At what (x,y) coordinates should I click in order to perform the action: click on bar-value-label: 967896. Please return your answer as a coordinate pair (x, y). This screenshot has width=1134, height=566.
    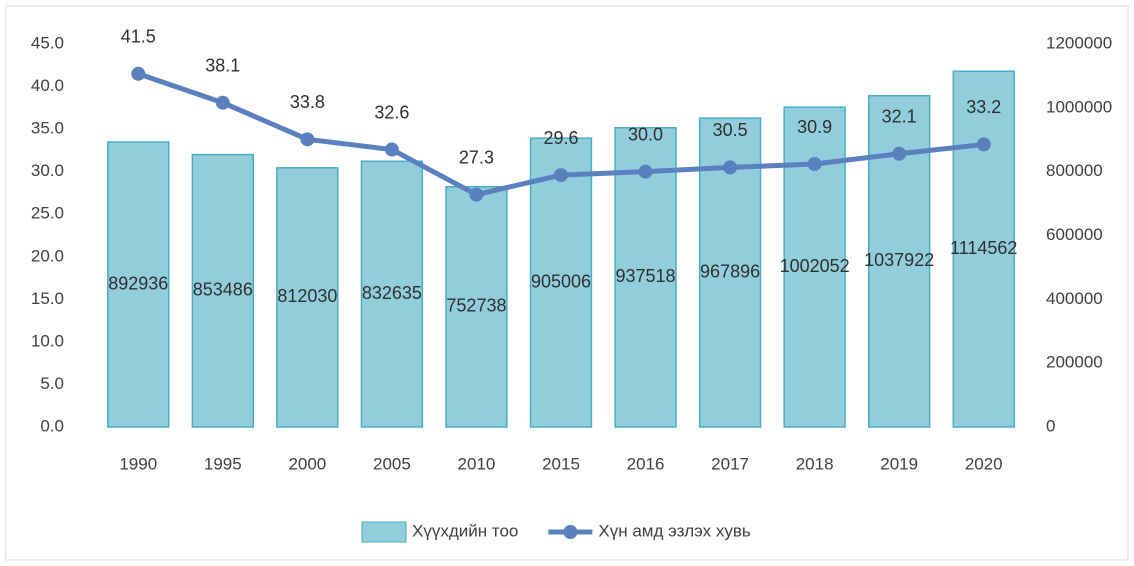
    Looking at the image, I should click on (730, 271).